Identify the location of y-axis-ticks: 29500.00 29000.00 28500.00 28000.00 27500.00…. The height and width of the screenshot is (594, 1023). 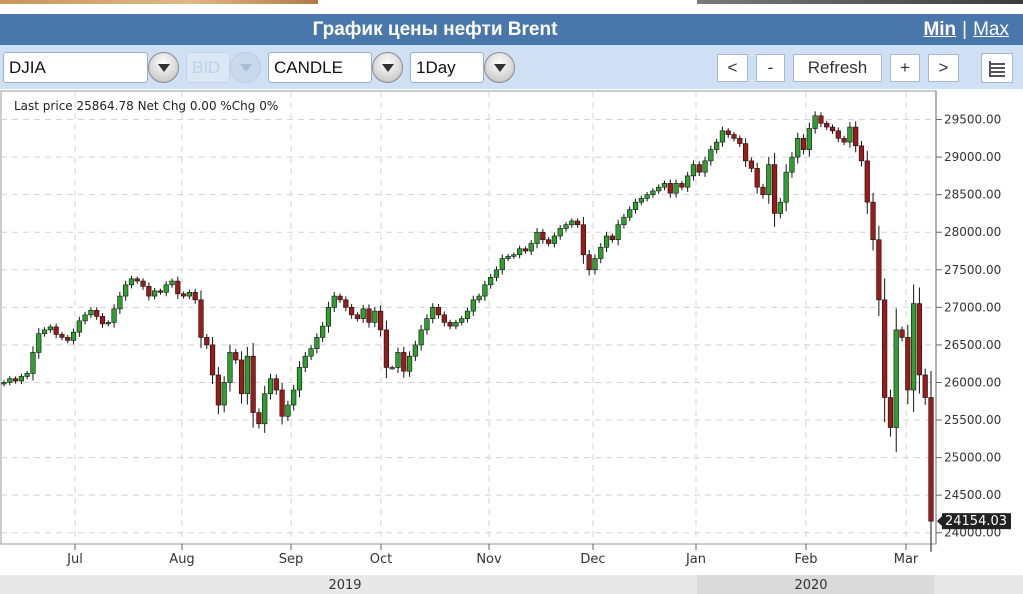
(968, 326).